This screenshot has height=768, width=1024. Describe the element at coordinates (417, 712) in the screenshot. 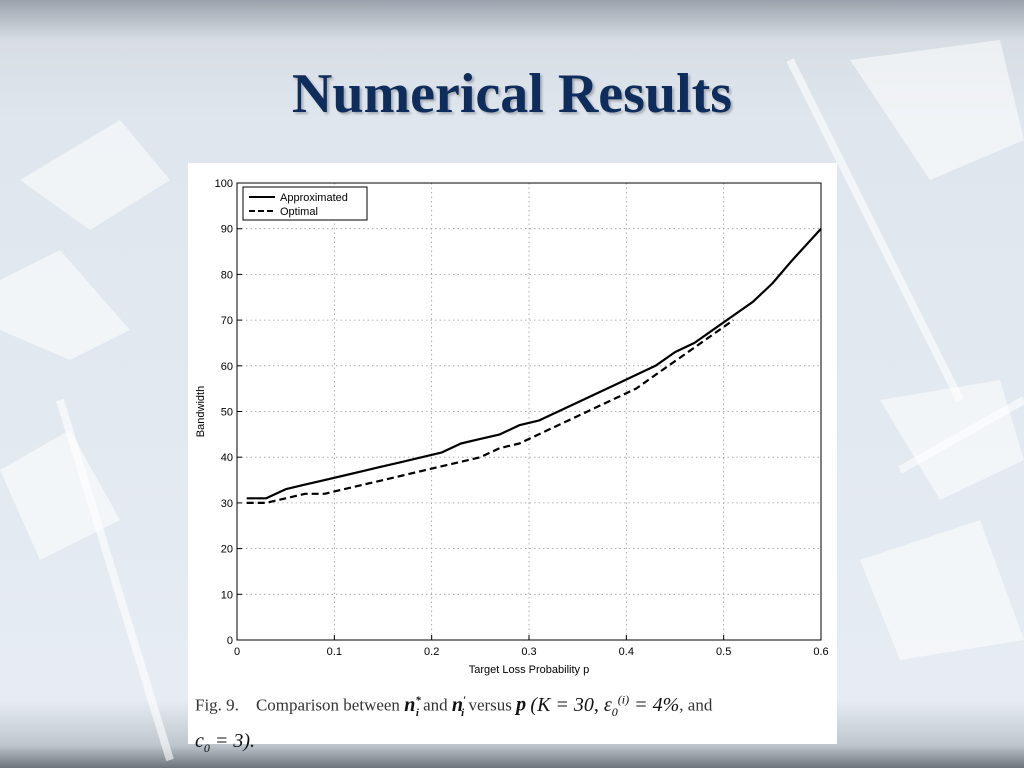

I see `caption-var-n-star-sub: i` at that location.